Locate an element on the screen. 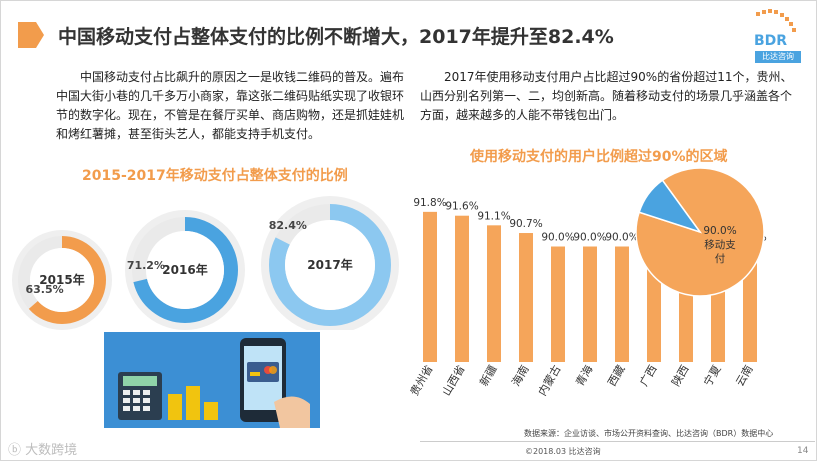  donut-value-label: 63.5% is located at coordinates (44, 289).